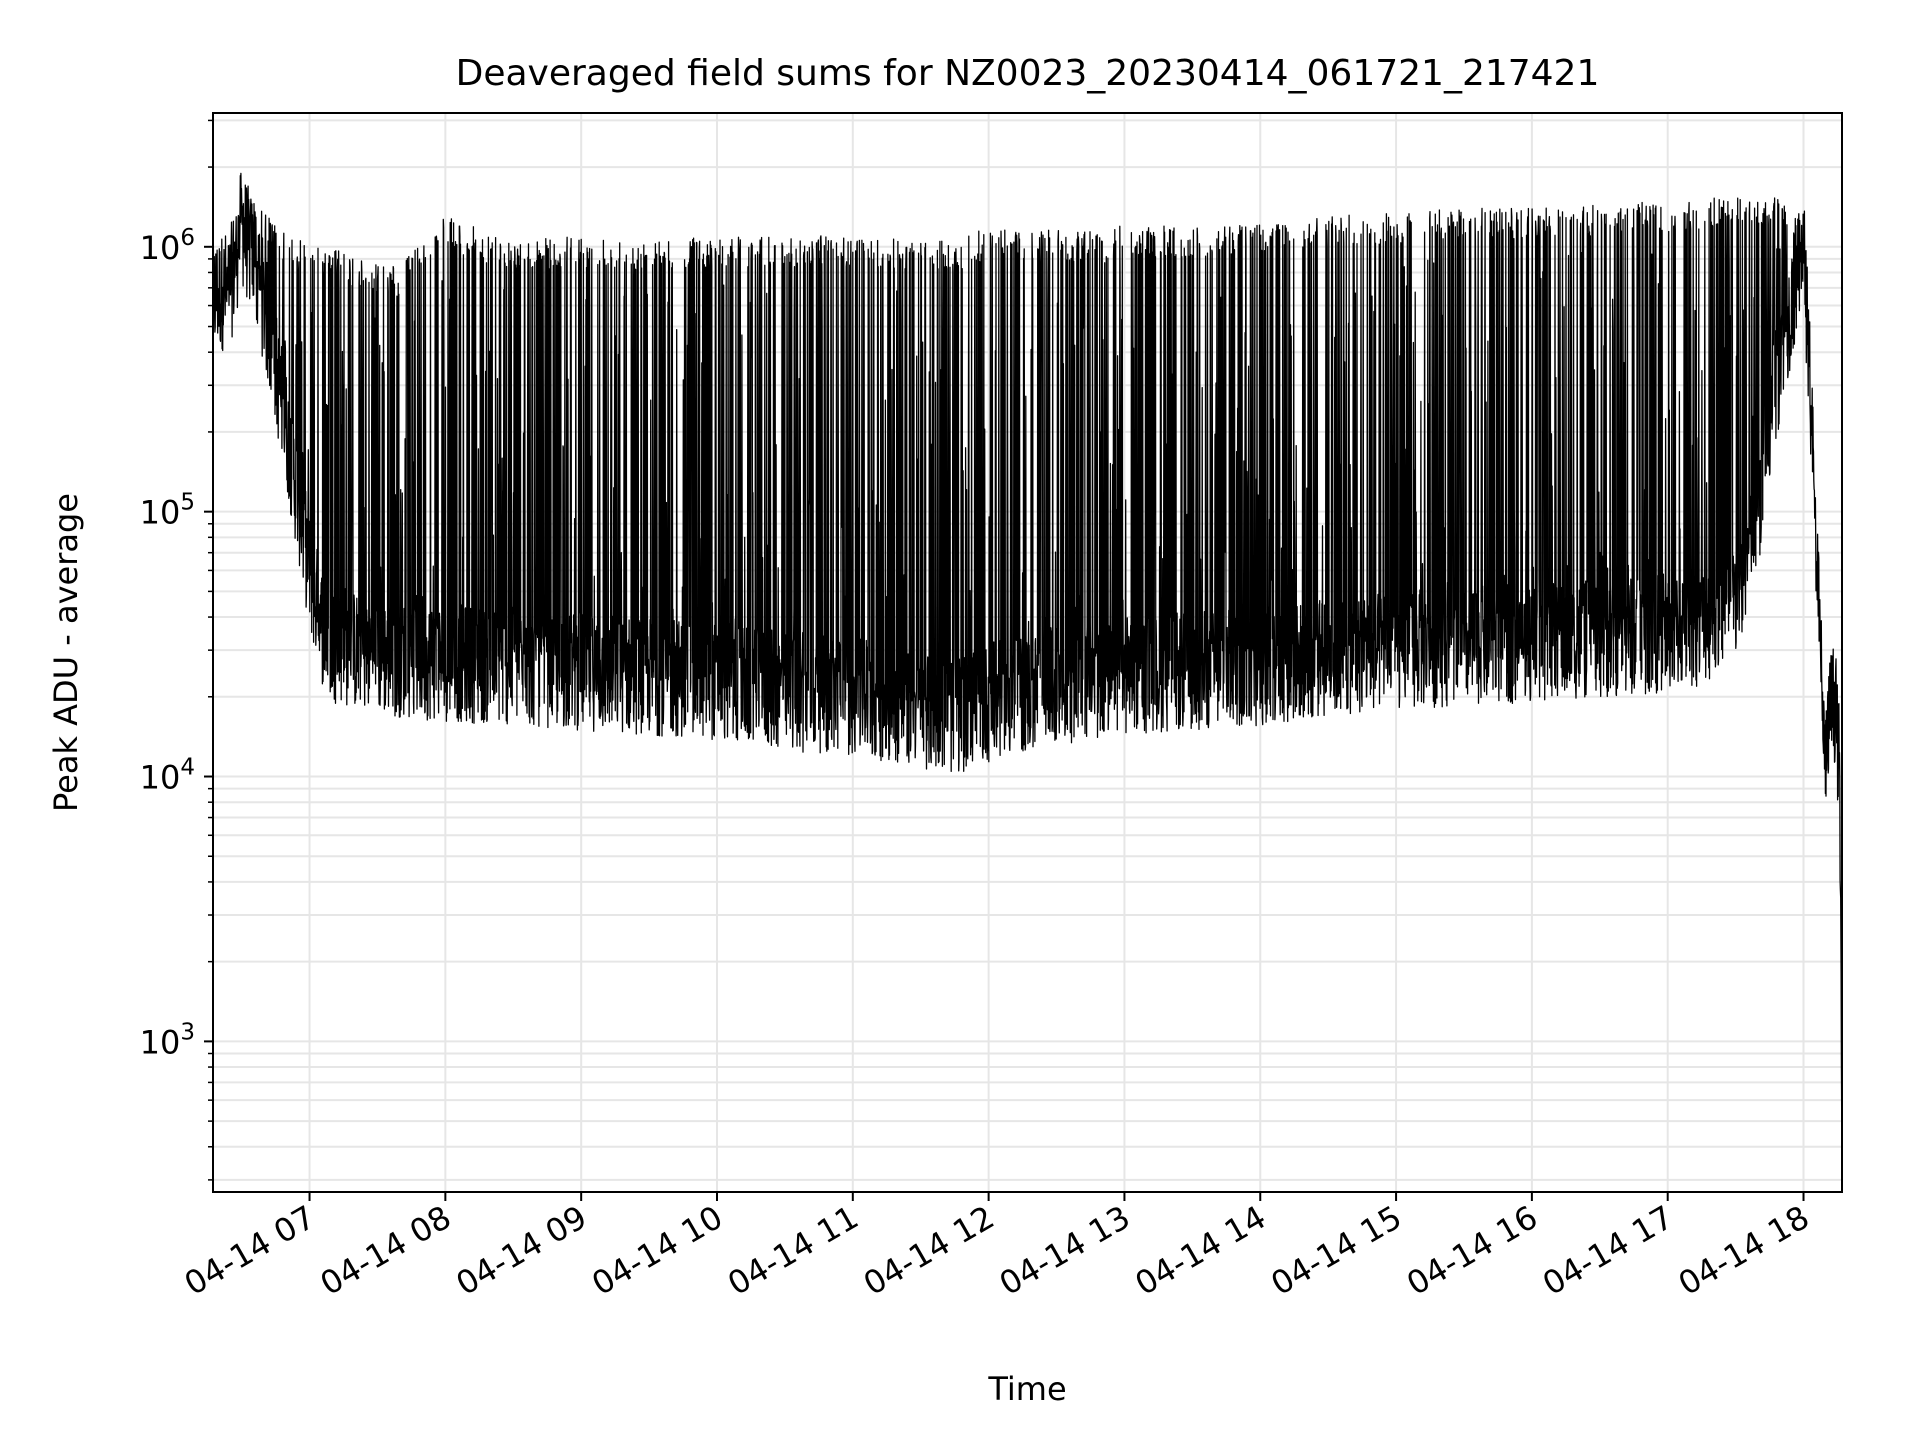  Describe the element at coordinates (167, 246) in the screenshot. I see `y-tick-label: 10⁶` at that location.